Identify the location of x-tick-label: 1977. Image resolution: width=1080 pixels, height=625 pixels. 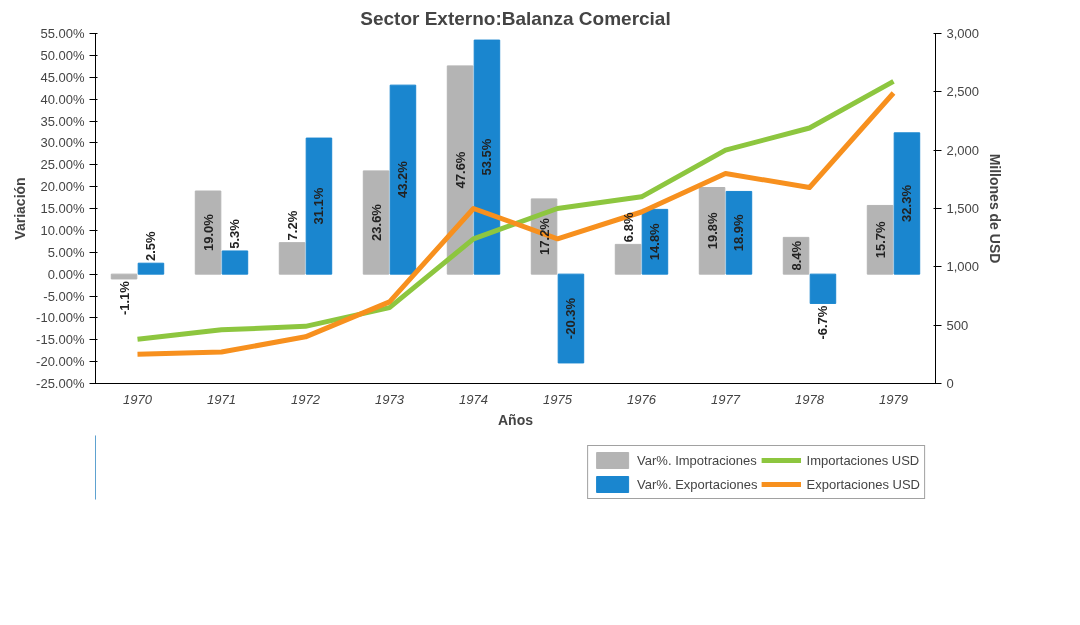
(726, 399).